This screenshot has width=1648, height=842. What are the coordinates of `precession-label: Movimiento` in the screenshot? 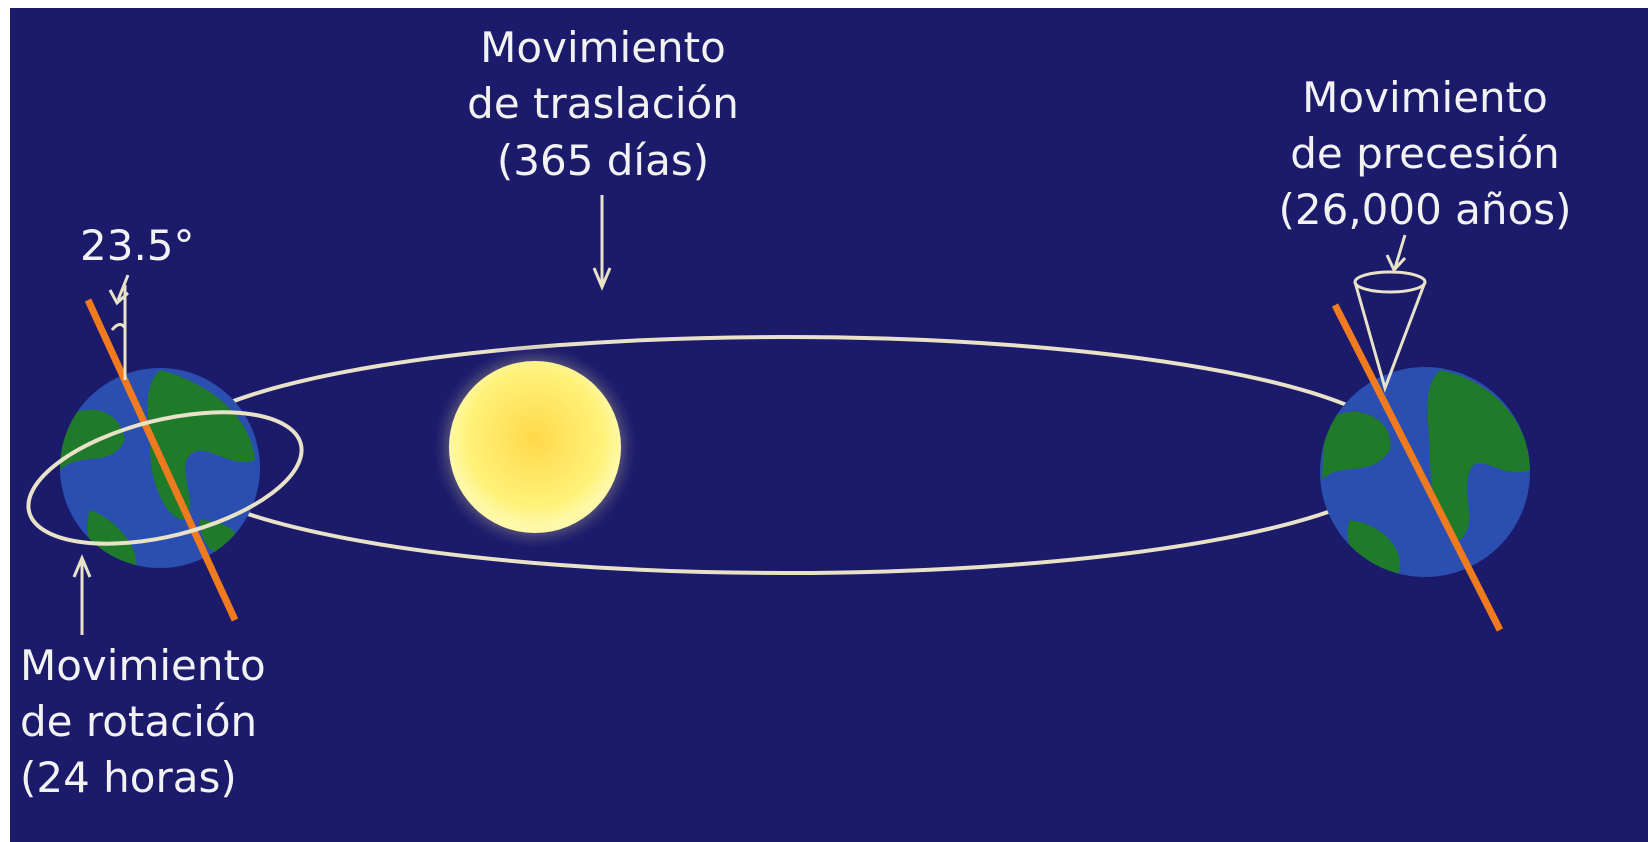 It's located at (1425, 97).